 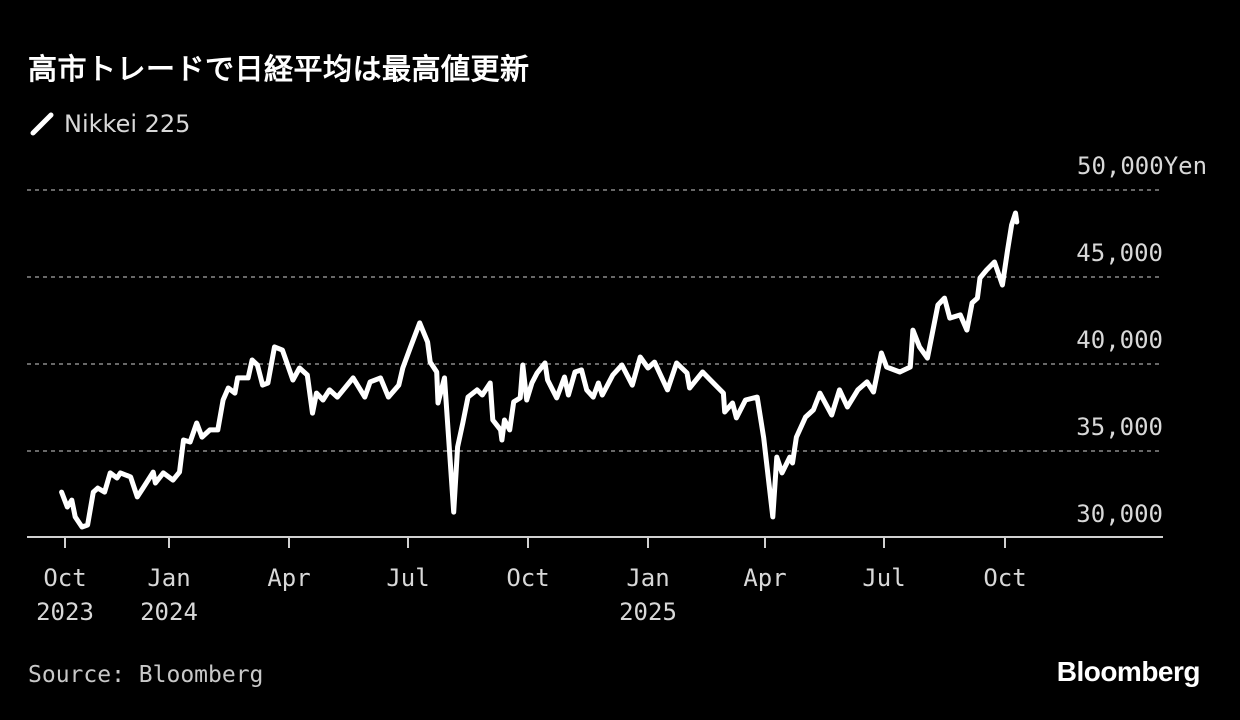 I want to click on y-axis-labels: 30,000 35,000 40,000 45,000 50,000Yen, so click(x=1141, y=340).